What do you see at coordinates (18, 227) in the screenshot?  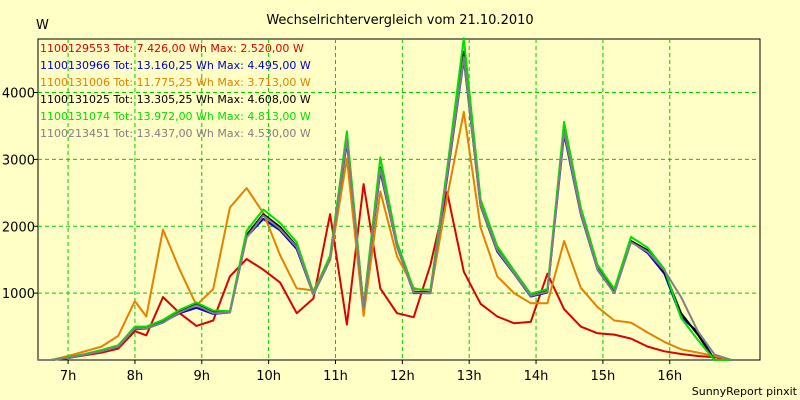 I see `y-tick-label: 2000` at bounding box center [18, 227].